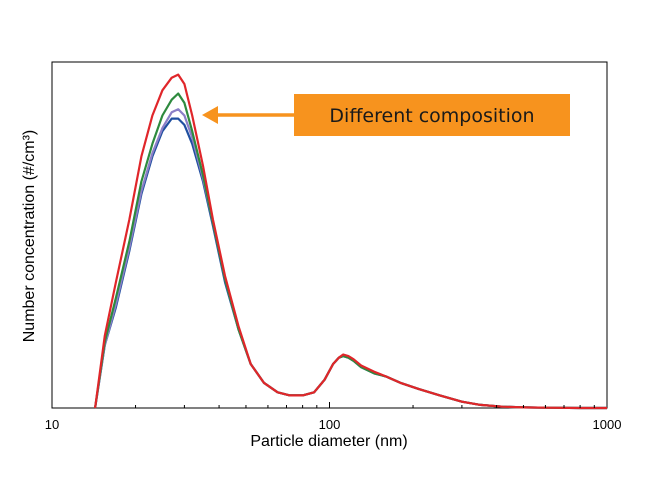 The image size is (650, 500). I want to click on x-axis-ticks: 10 100 1000, so click(333, 417).